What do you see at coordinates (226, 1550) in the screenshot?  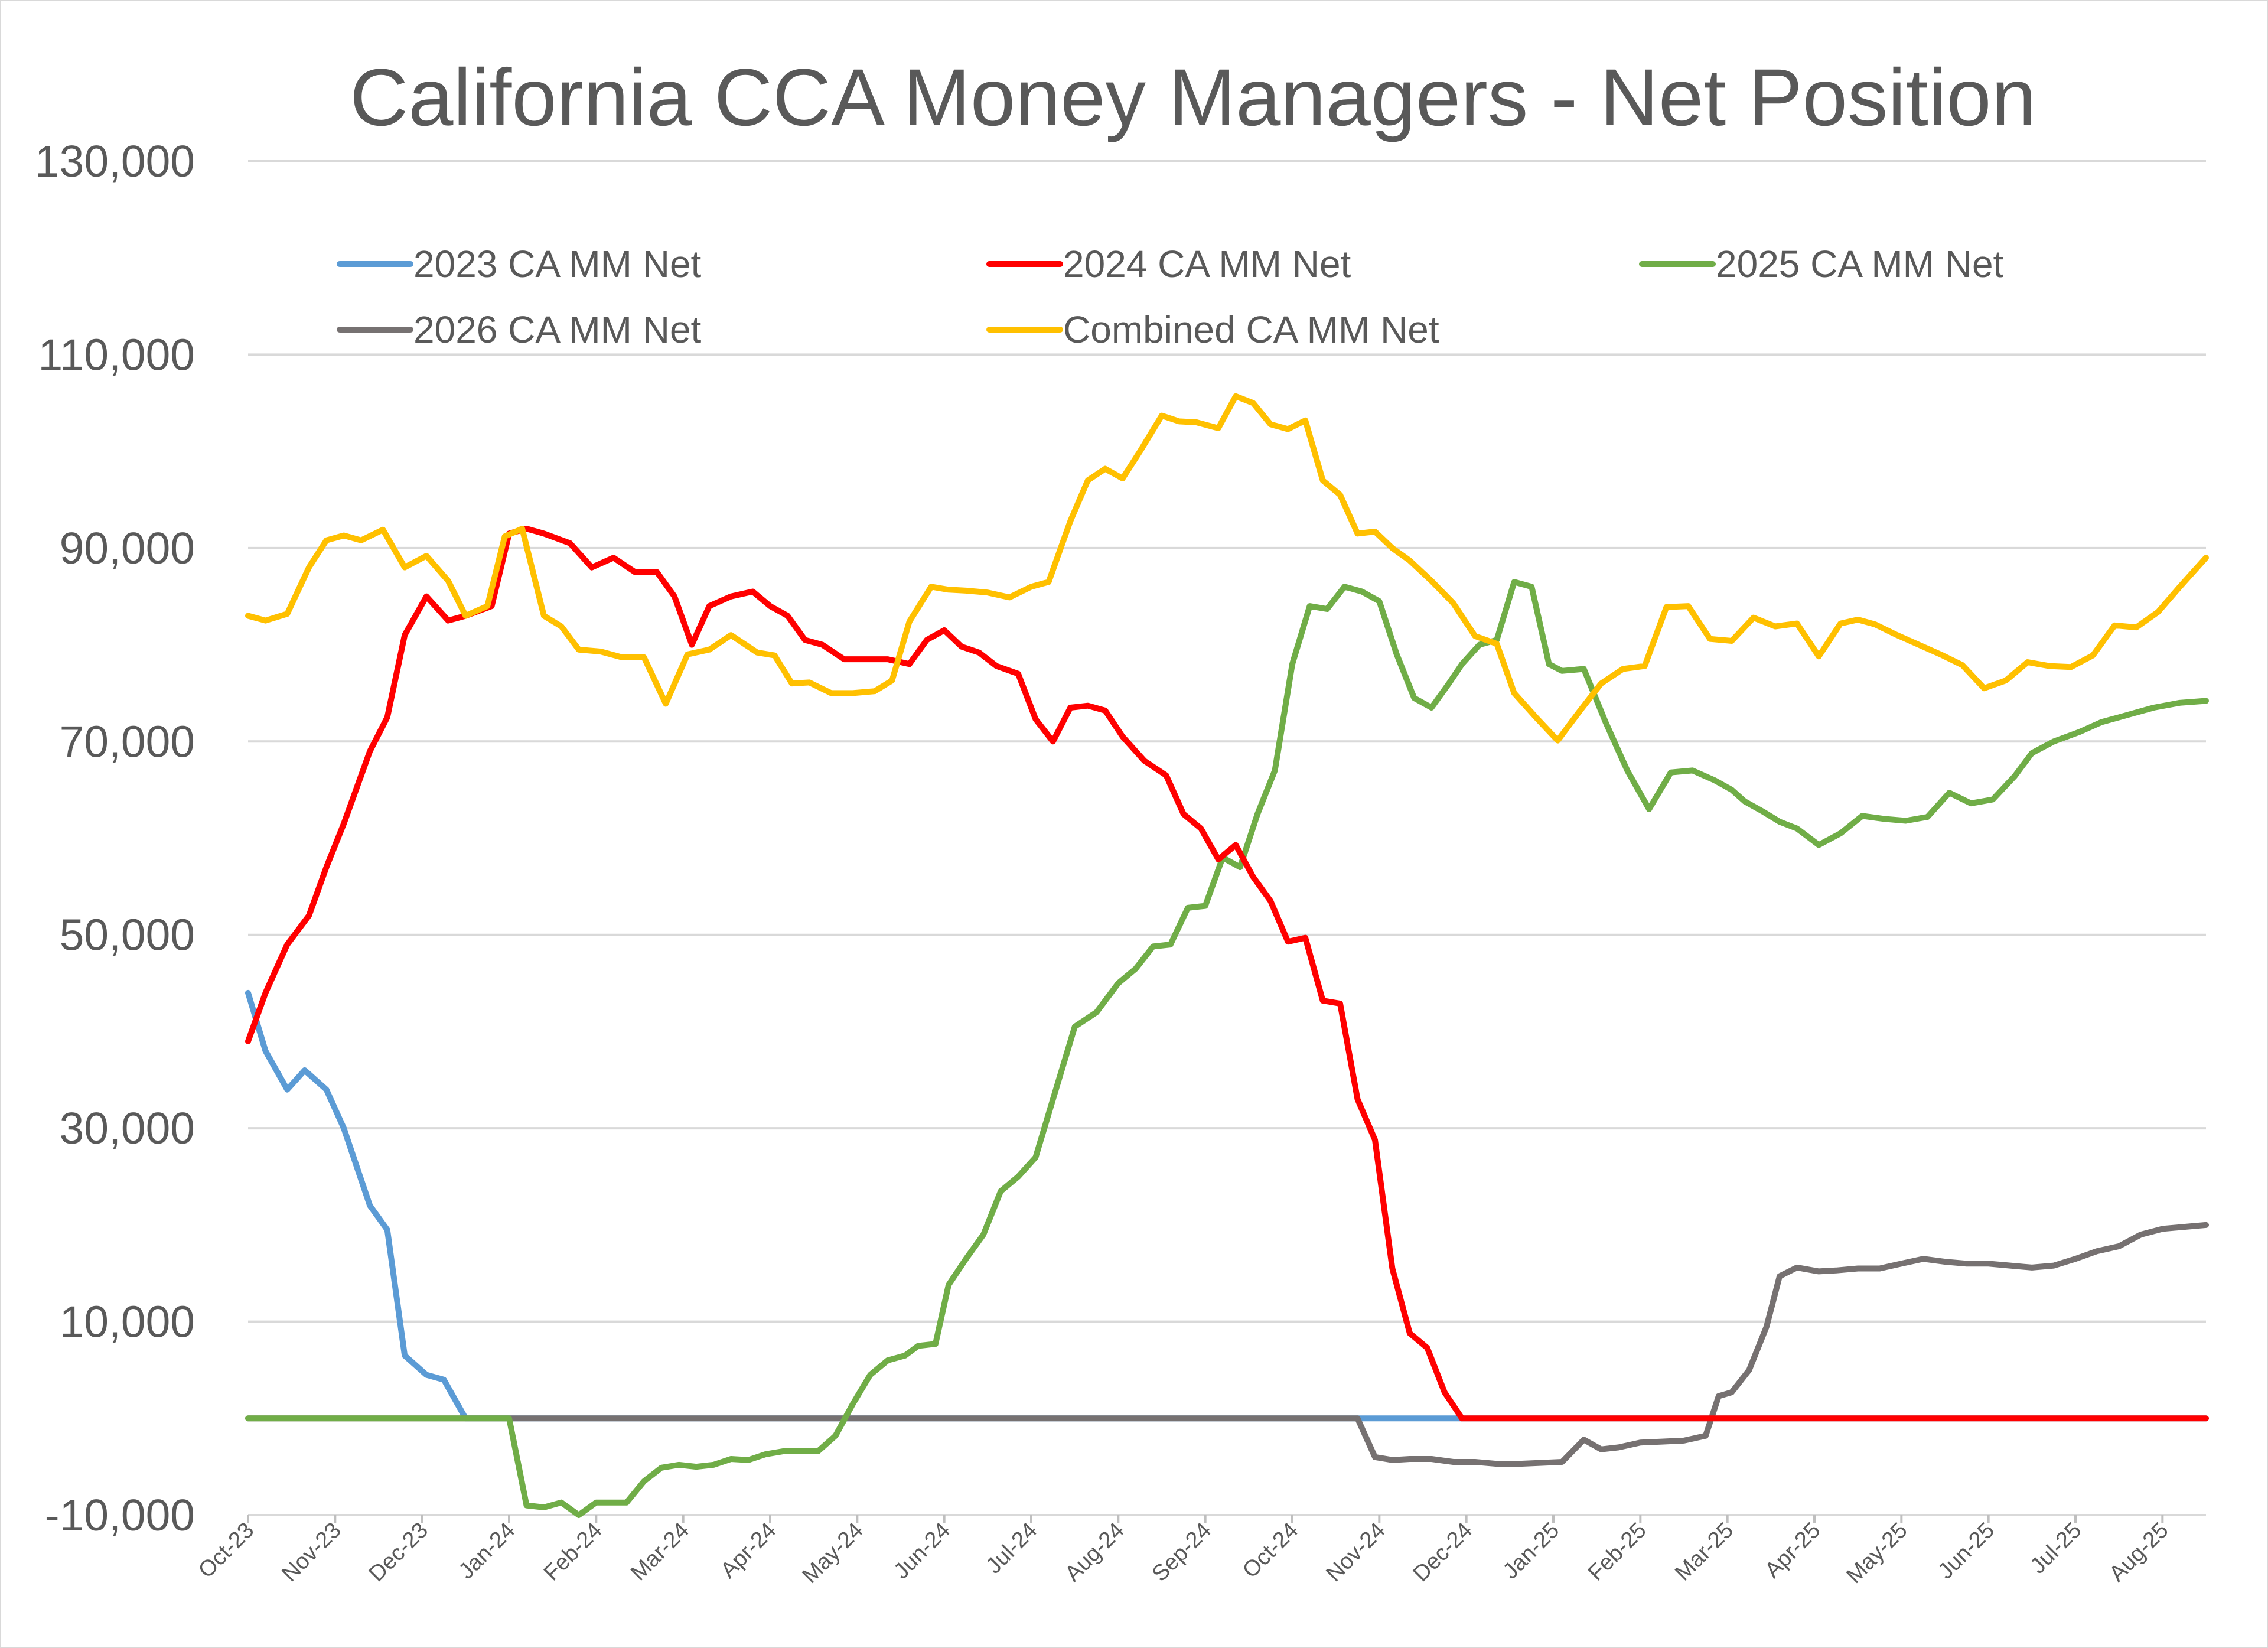 I see `x-tick-label: Oct-23` at bounding box center [226, 1550].